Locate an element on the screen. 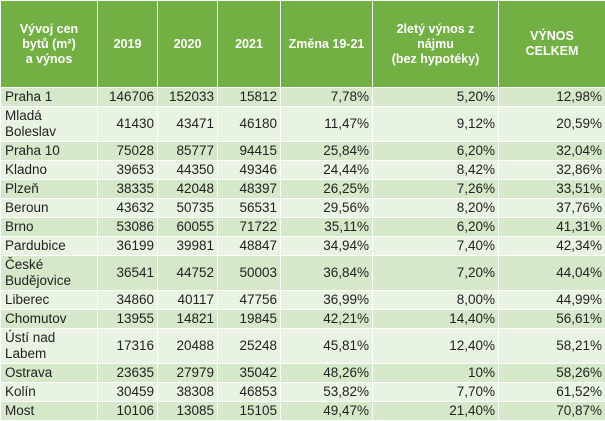  cell-city: Beroun is located at coordinates (49, 208).